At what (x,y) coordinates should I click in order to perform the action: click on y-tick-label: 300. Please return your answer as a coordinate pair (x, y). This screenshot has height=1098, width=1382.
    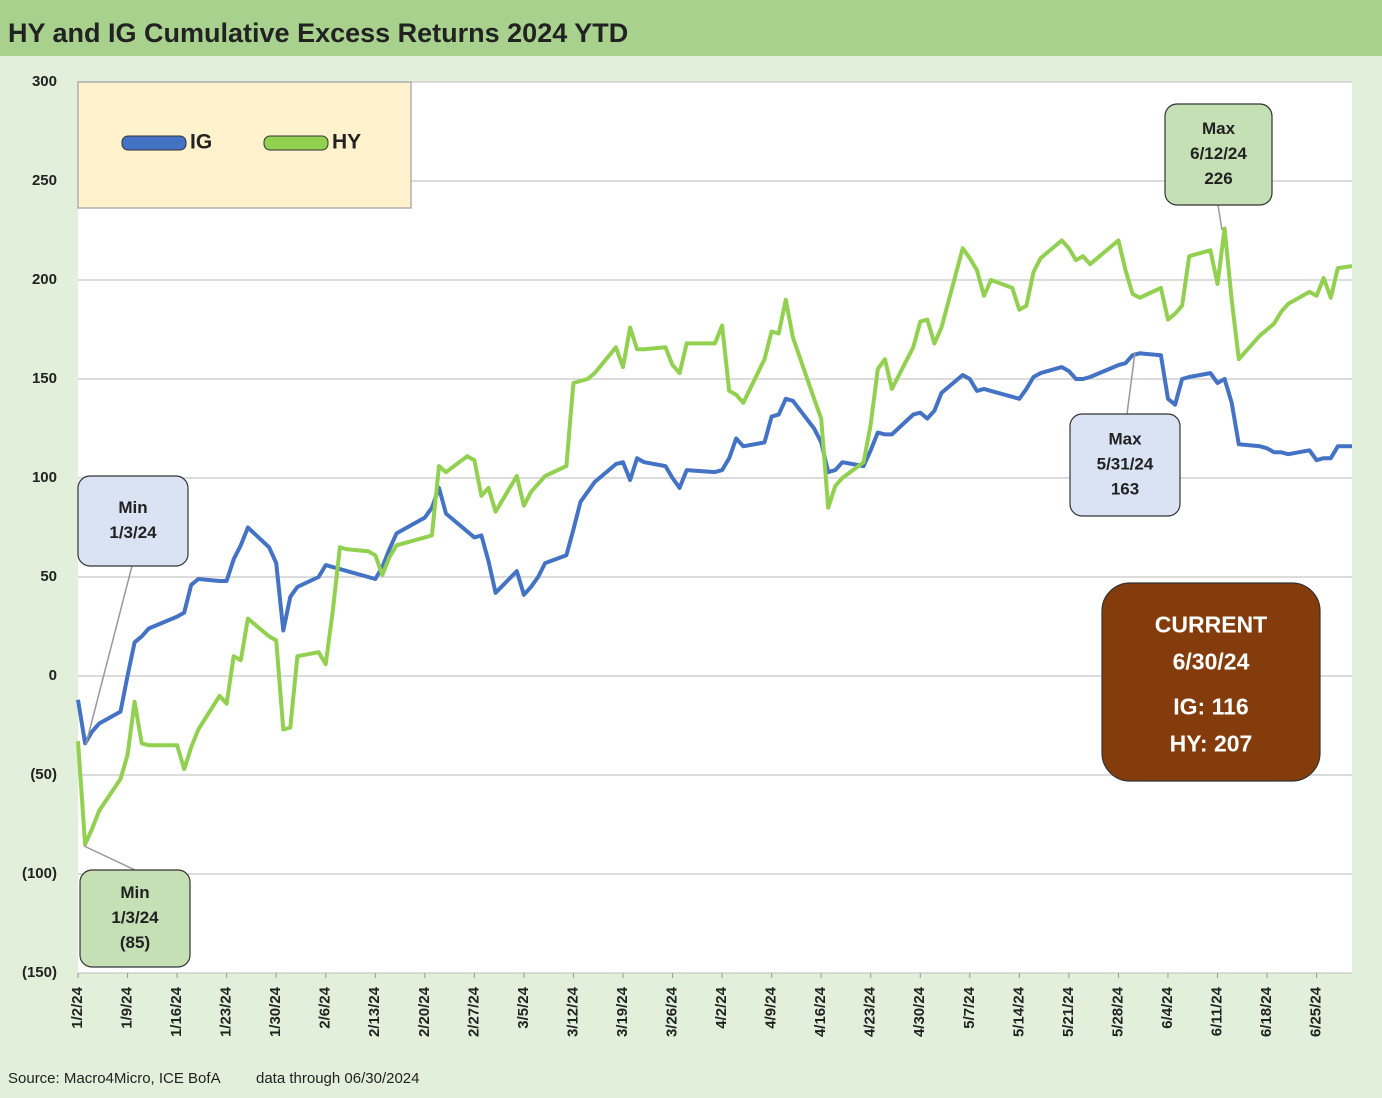
    Looking at the image, I should click on (44, 81).